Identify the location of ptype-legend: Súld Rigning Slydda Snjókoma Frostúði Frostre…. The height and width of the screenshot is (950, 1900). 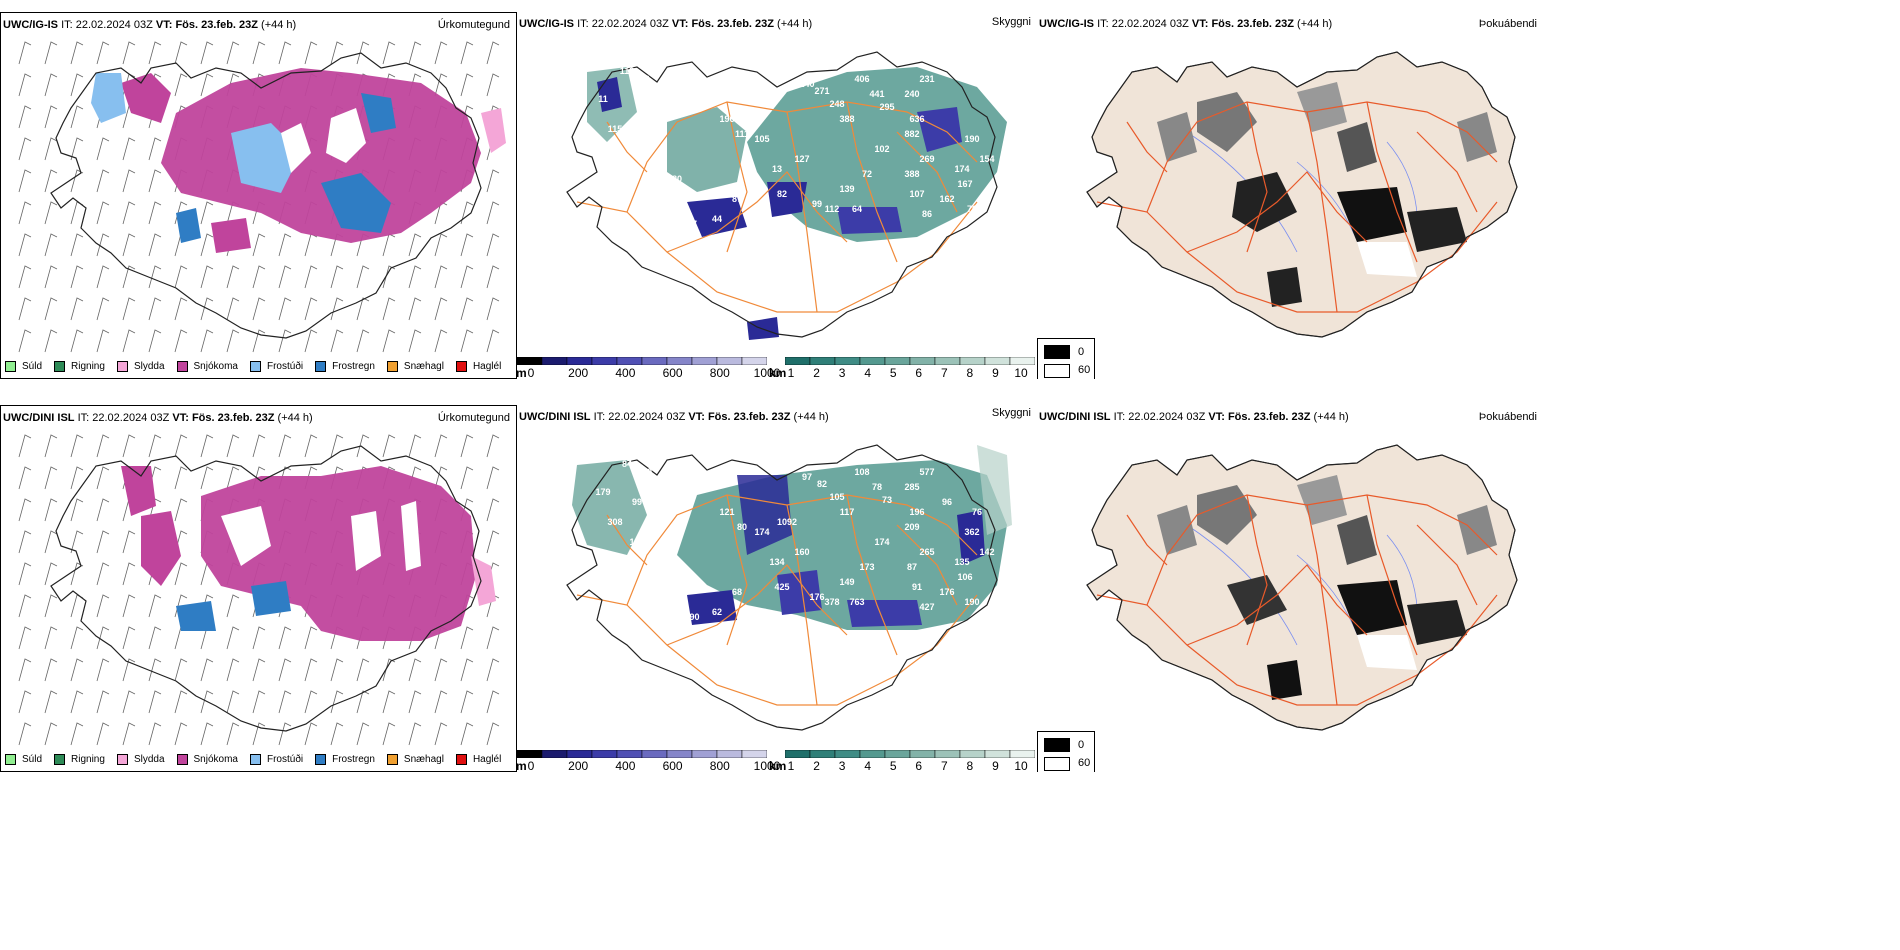
(259, 759).